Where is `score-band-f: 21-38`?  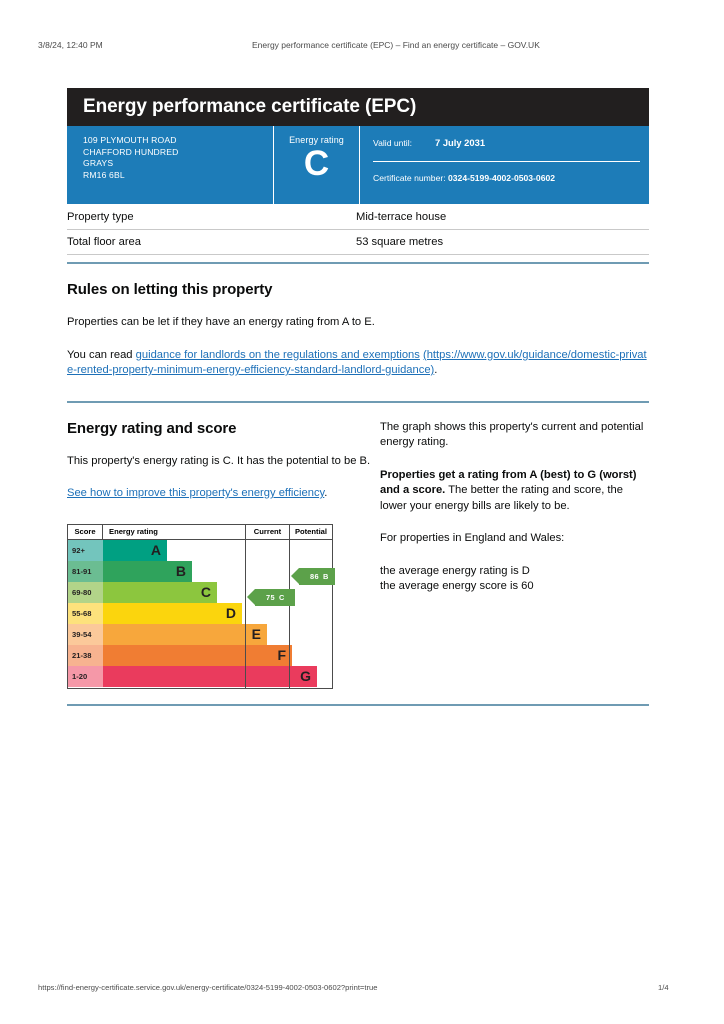 score-band-f: 21-38 is located at coordinates (85, 655).